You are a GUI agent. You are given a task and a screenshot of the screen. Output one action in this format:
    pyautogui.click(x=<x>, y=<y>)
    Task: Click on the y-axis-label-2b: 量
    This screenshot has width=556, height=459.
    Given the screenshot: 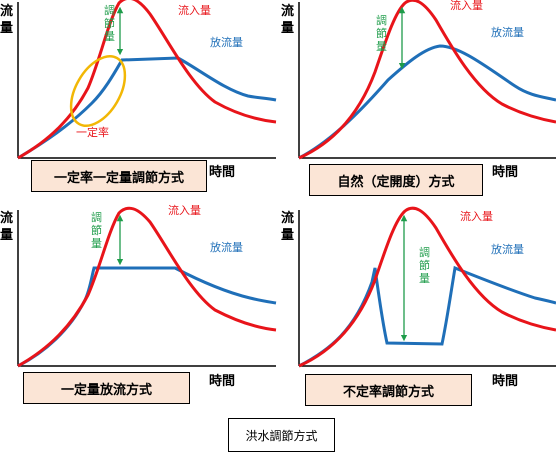 What is the action you would take?
    pyautogui.click(x=287, y=28)
    